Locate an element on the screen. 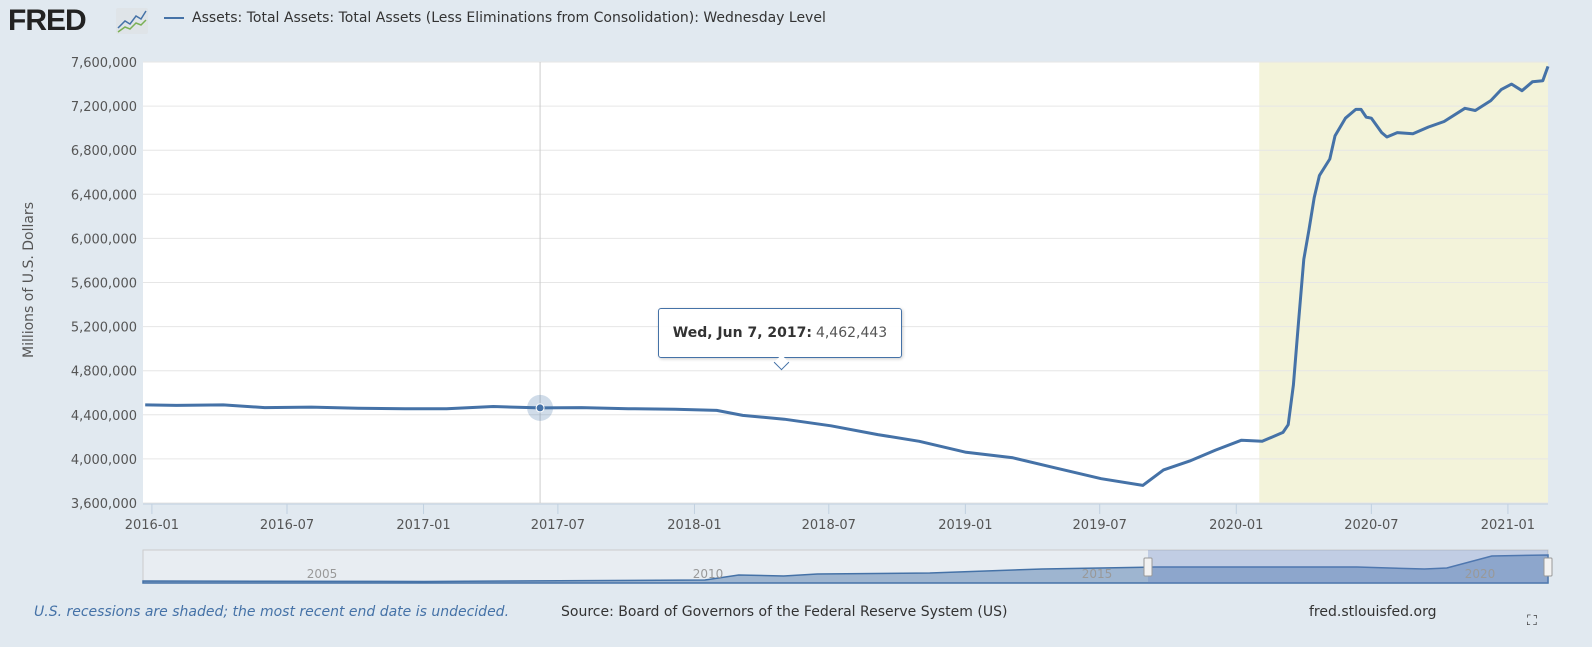  y-tick-label: 7,600,000 is located at coordinates (104, 63).